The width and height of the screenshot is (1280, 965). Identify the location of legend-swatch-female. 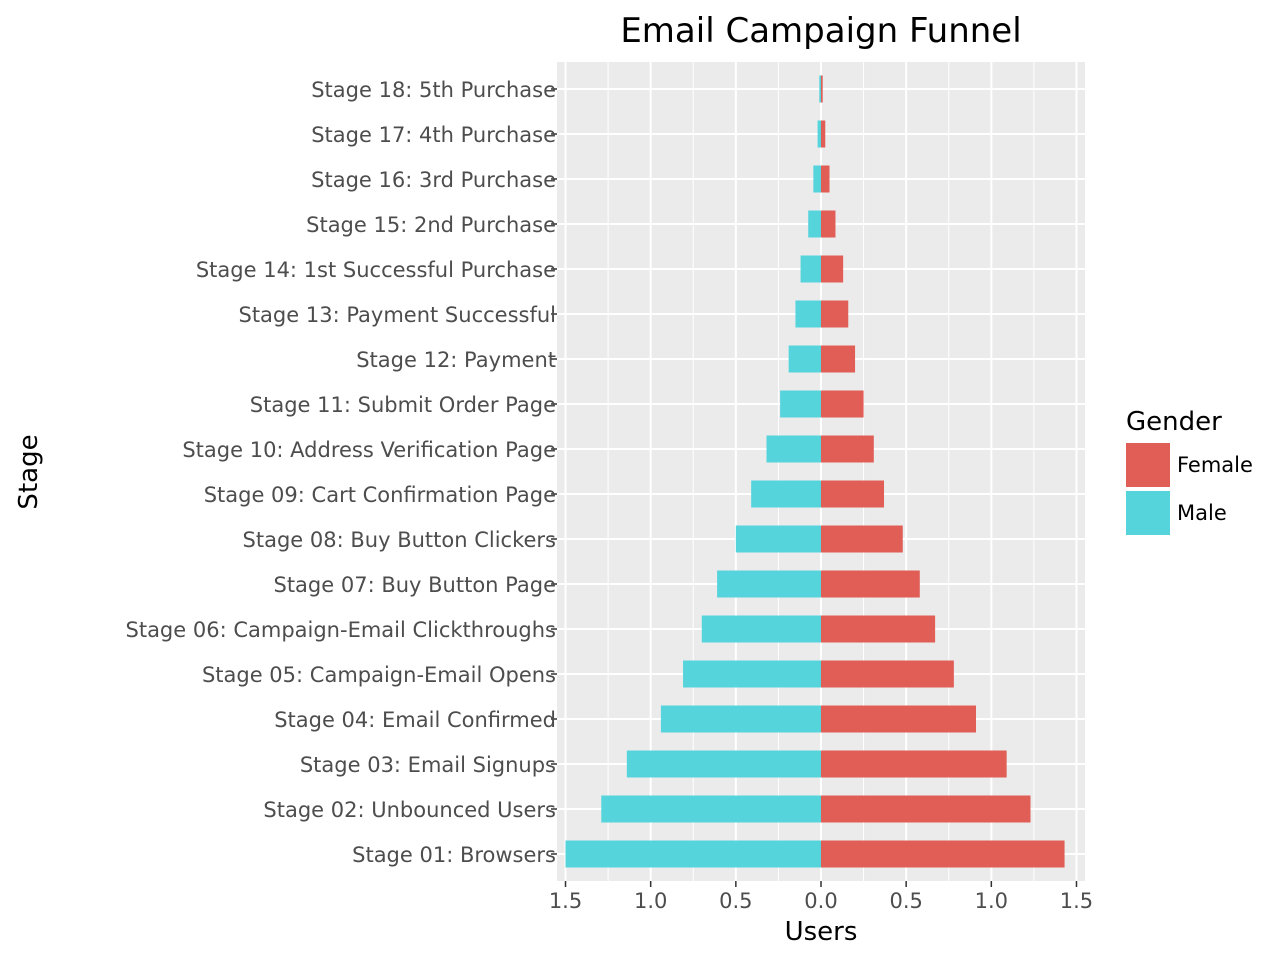
(1148, 465).